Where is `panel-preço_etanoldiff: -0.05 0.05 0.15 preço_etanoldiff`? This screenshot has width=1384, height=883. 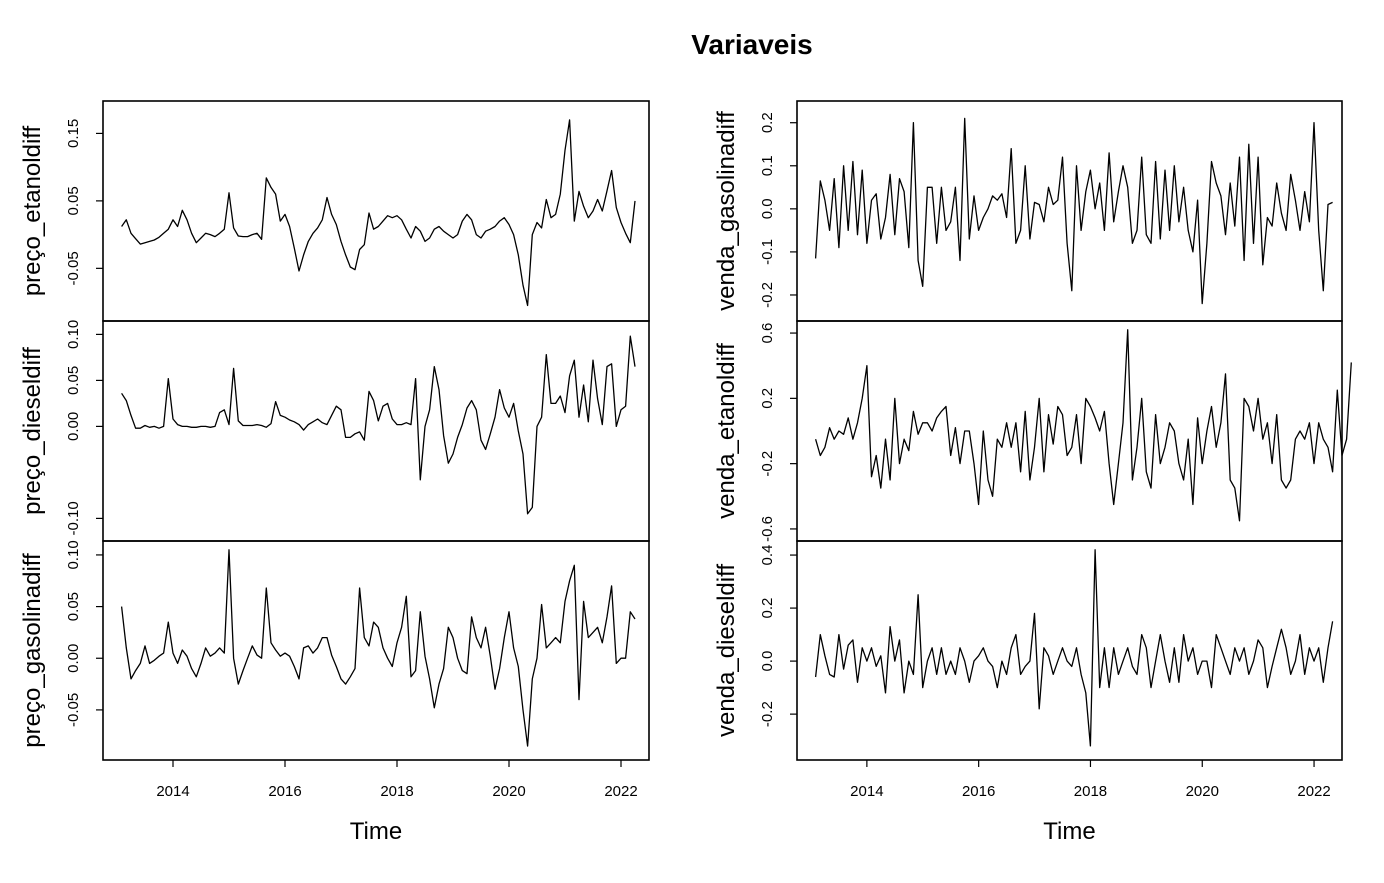 panel-preço_etanoldiff: -0.05 0.05 0.15 preço_etanoldiff is located at coordinates (334, 211).